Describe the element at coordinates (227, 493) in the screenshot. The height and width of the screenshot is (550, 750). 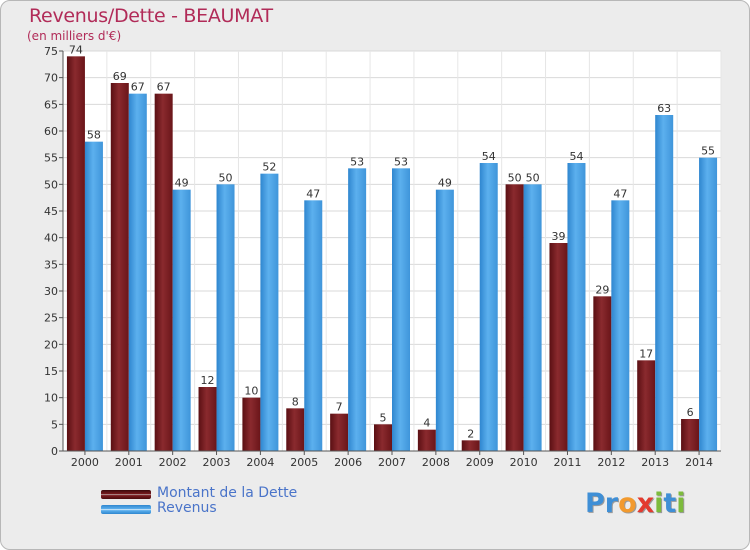
I see `legend-label-dette: Montant de la Dette` at that location.